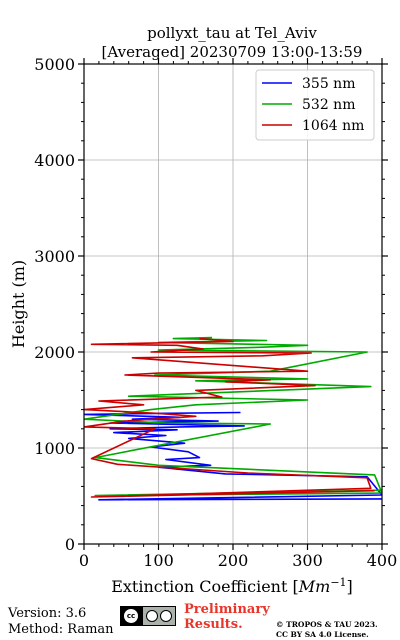 The height and width of the screenshot is (640, 400). Describe the element at coordinates (232, 52) in the screenshot. I see `chart-title-line-2: [Averaged] 20230709 13:00-13:59` at that location.